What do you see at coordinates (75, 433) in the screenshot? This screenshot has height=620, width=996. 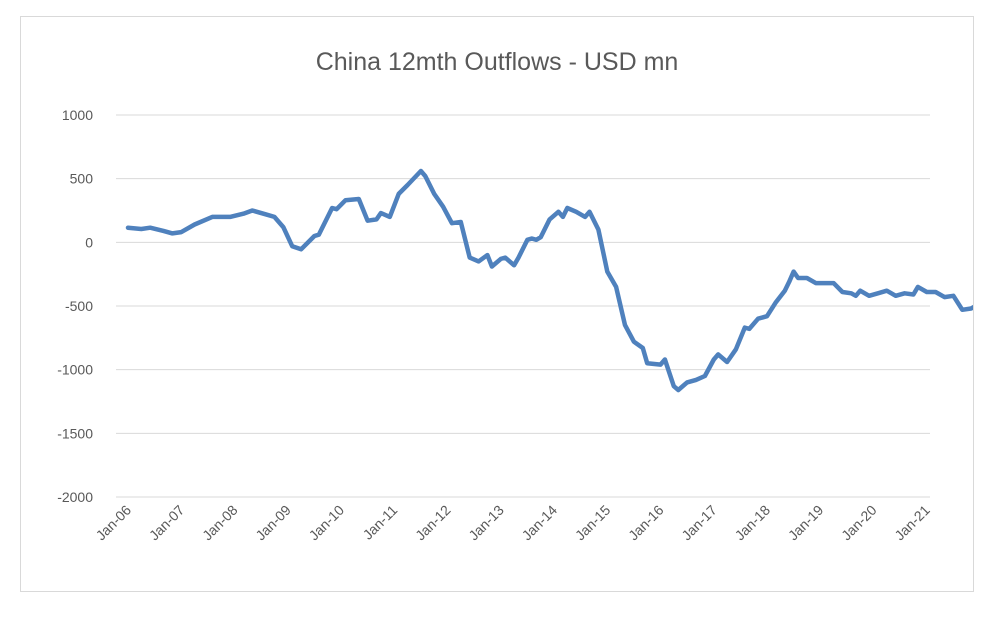 I see `y-tick-label: -1500` at bounding box center [75, 433].